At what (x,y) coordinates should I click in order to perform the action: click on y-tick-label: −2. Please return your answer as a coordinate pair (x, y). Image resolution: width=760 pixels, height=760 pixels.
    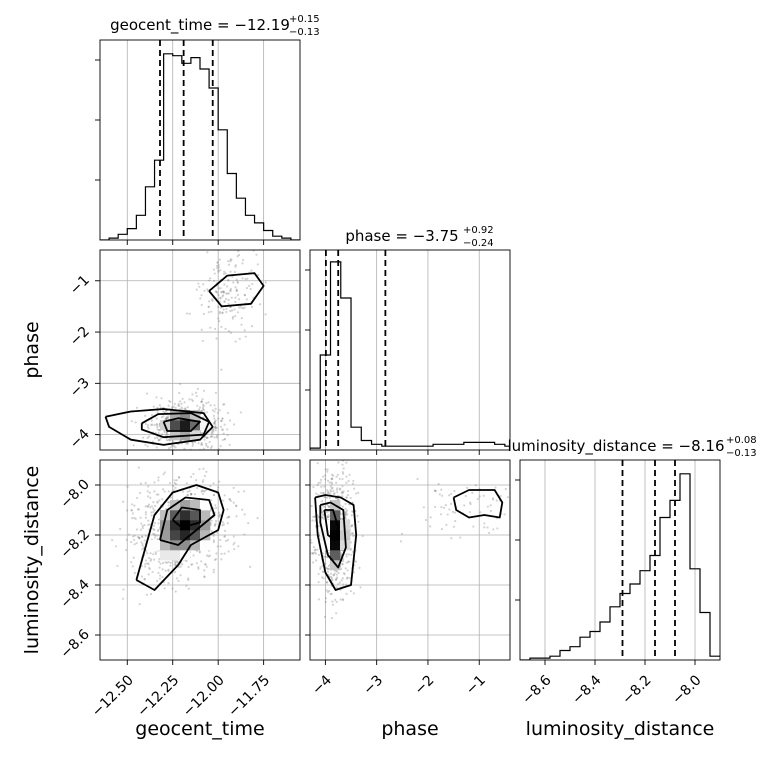
    Looking at the image, I should click on (80, 337).